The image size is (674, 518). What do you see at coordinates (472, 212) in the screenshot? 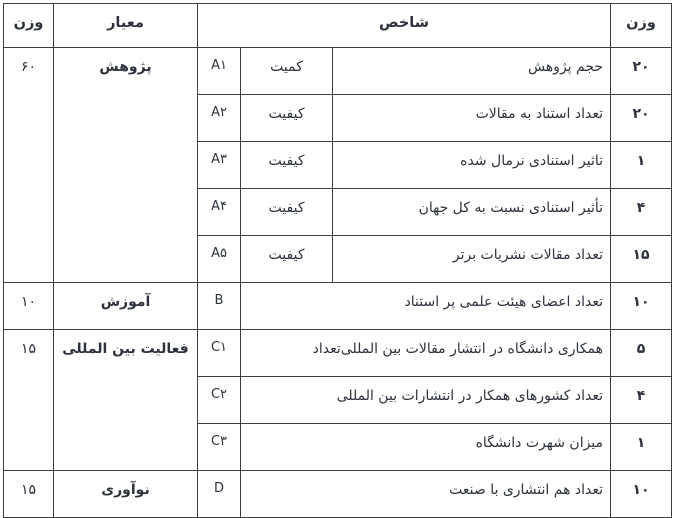
I see `indicator-cell: تأثیر استنادی نسبت به کل جهان` at bounding box center [472, 212].